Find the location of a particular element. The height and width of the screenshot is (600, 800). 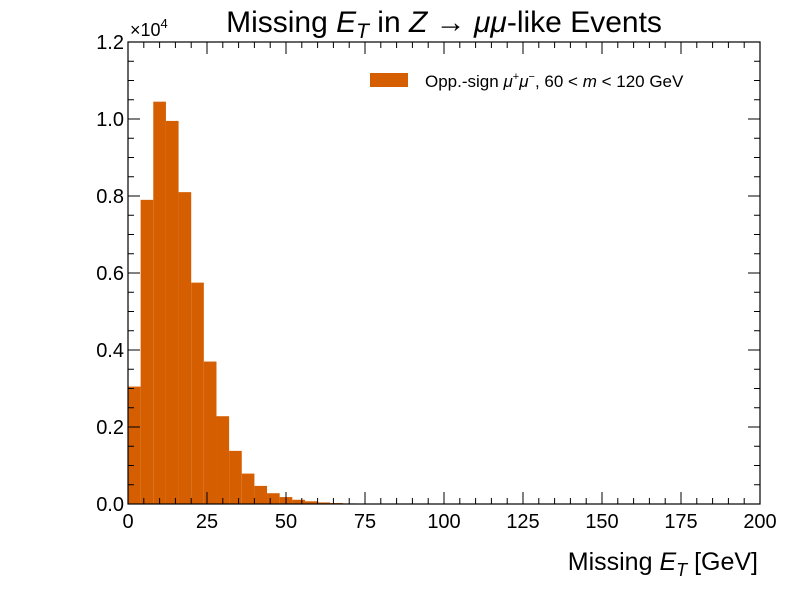

x-axis-label: Missing ET [GeV] is located at coordinates (663, 564).